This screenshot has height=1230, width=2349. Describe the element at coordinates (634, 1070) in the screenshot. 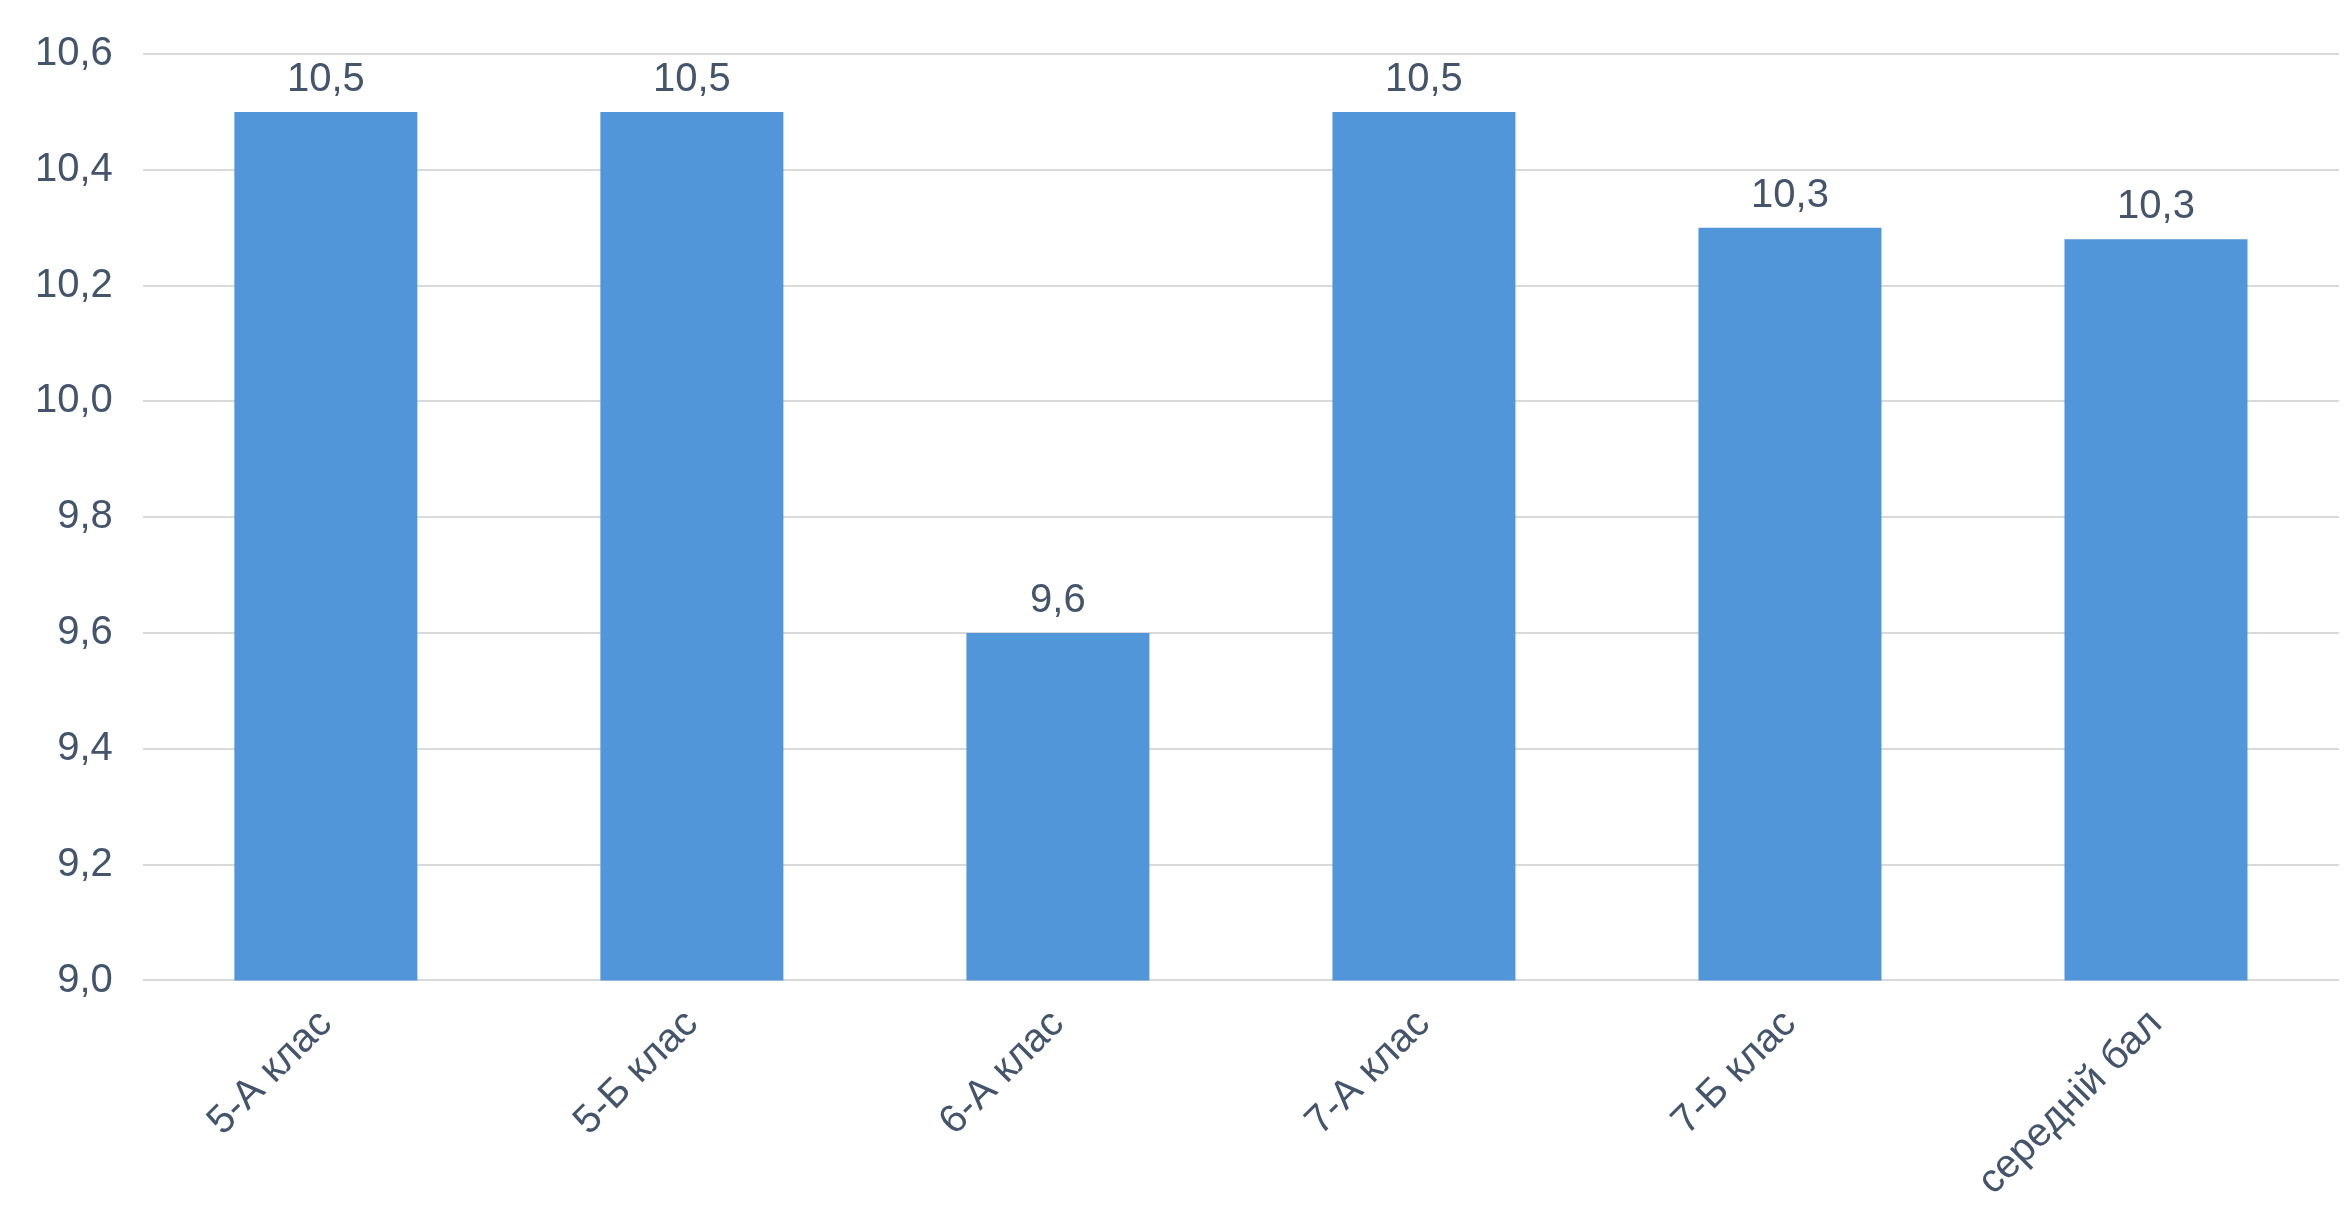

I see `x-tick-label: 5-Б клас` at that location.